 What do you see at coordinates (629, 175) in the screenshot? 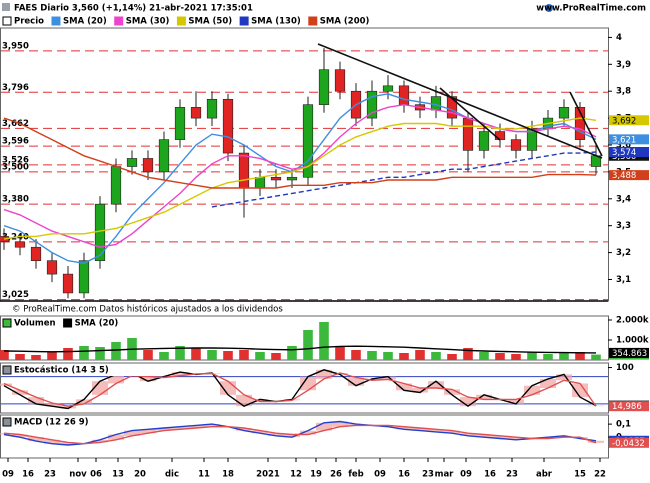
I see `value-tag` at bounding box center [629, 175].